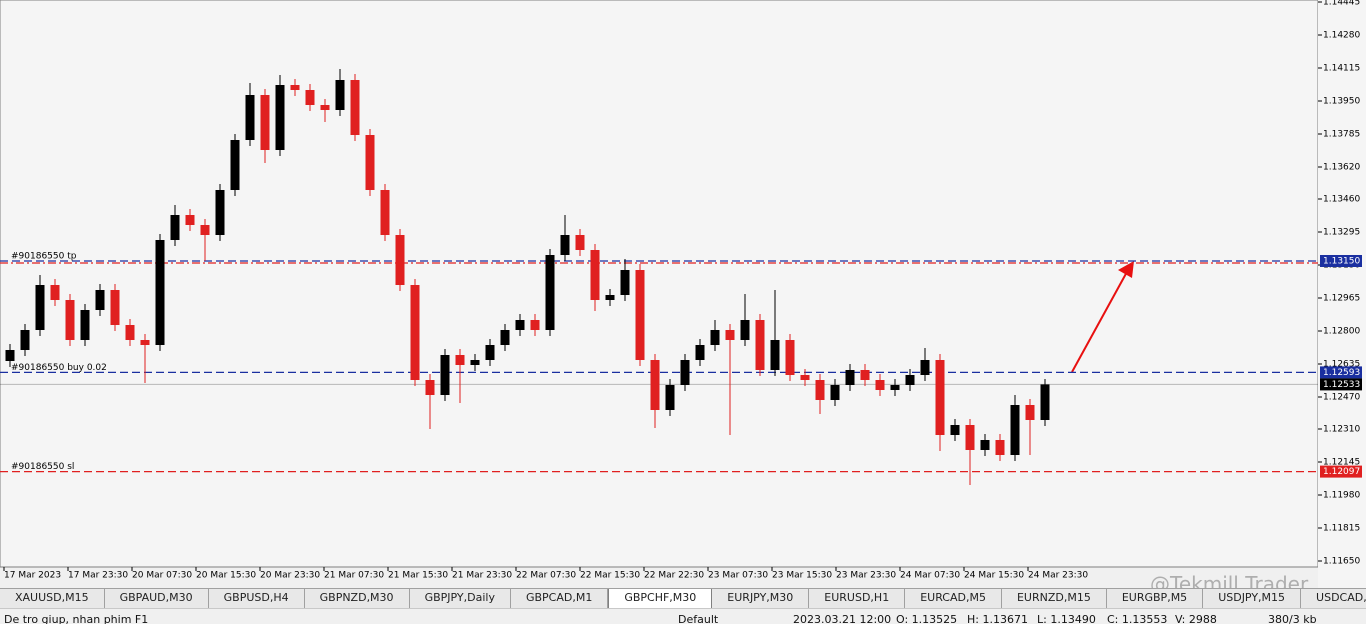  I want to click on y-tick-label: 1.12145, so click(1341, 463).